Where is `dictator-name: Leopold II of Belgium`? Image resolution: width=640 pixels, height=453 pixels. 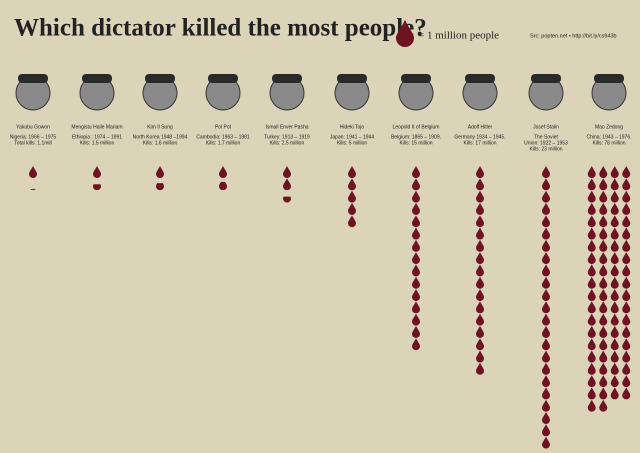
dictator-name: Leopold II of Belgium is located at coordinates (416, 127).